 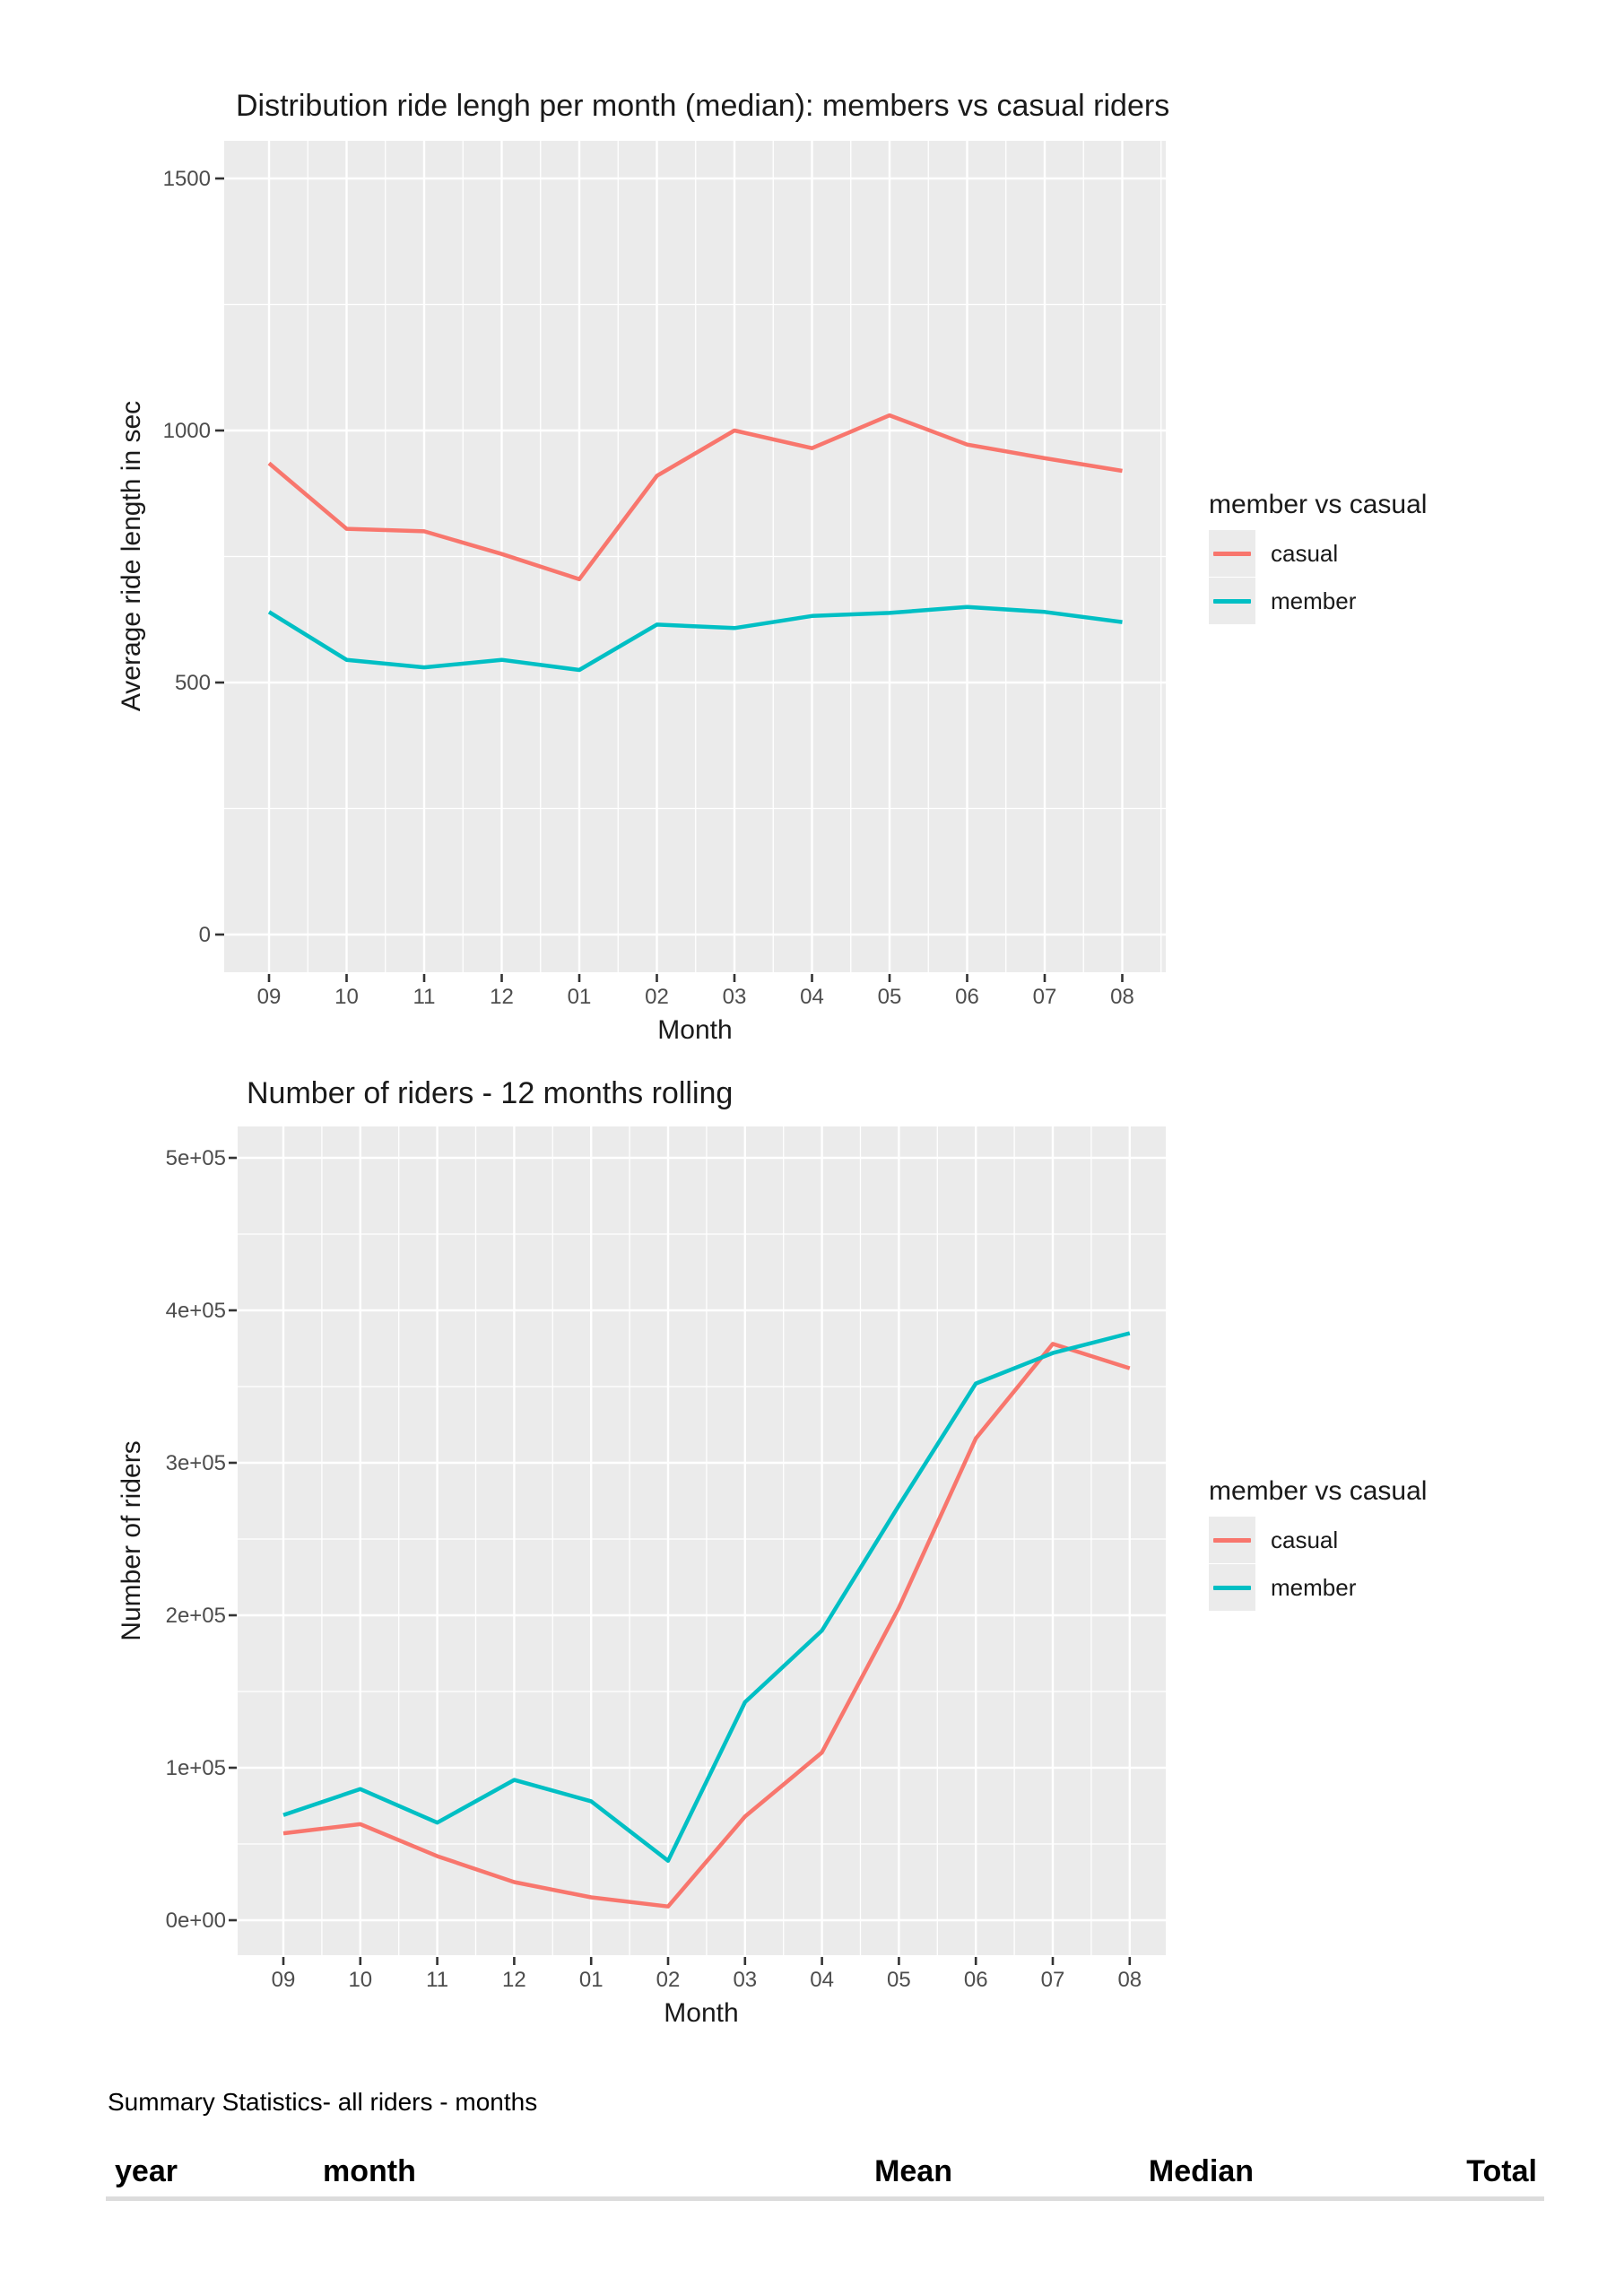 What do you see at coordinates (131, 556) in the screenshot?
I see `chart1-y-axis-title: Average ride length in sec` at bounding box center [131, 556].